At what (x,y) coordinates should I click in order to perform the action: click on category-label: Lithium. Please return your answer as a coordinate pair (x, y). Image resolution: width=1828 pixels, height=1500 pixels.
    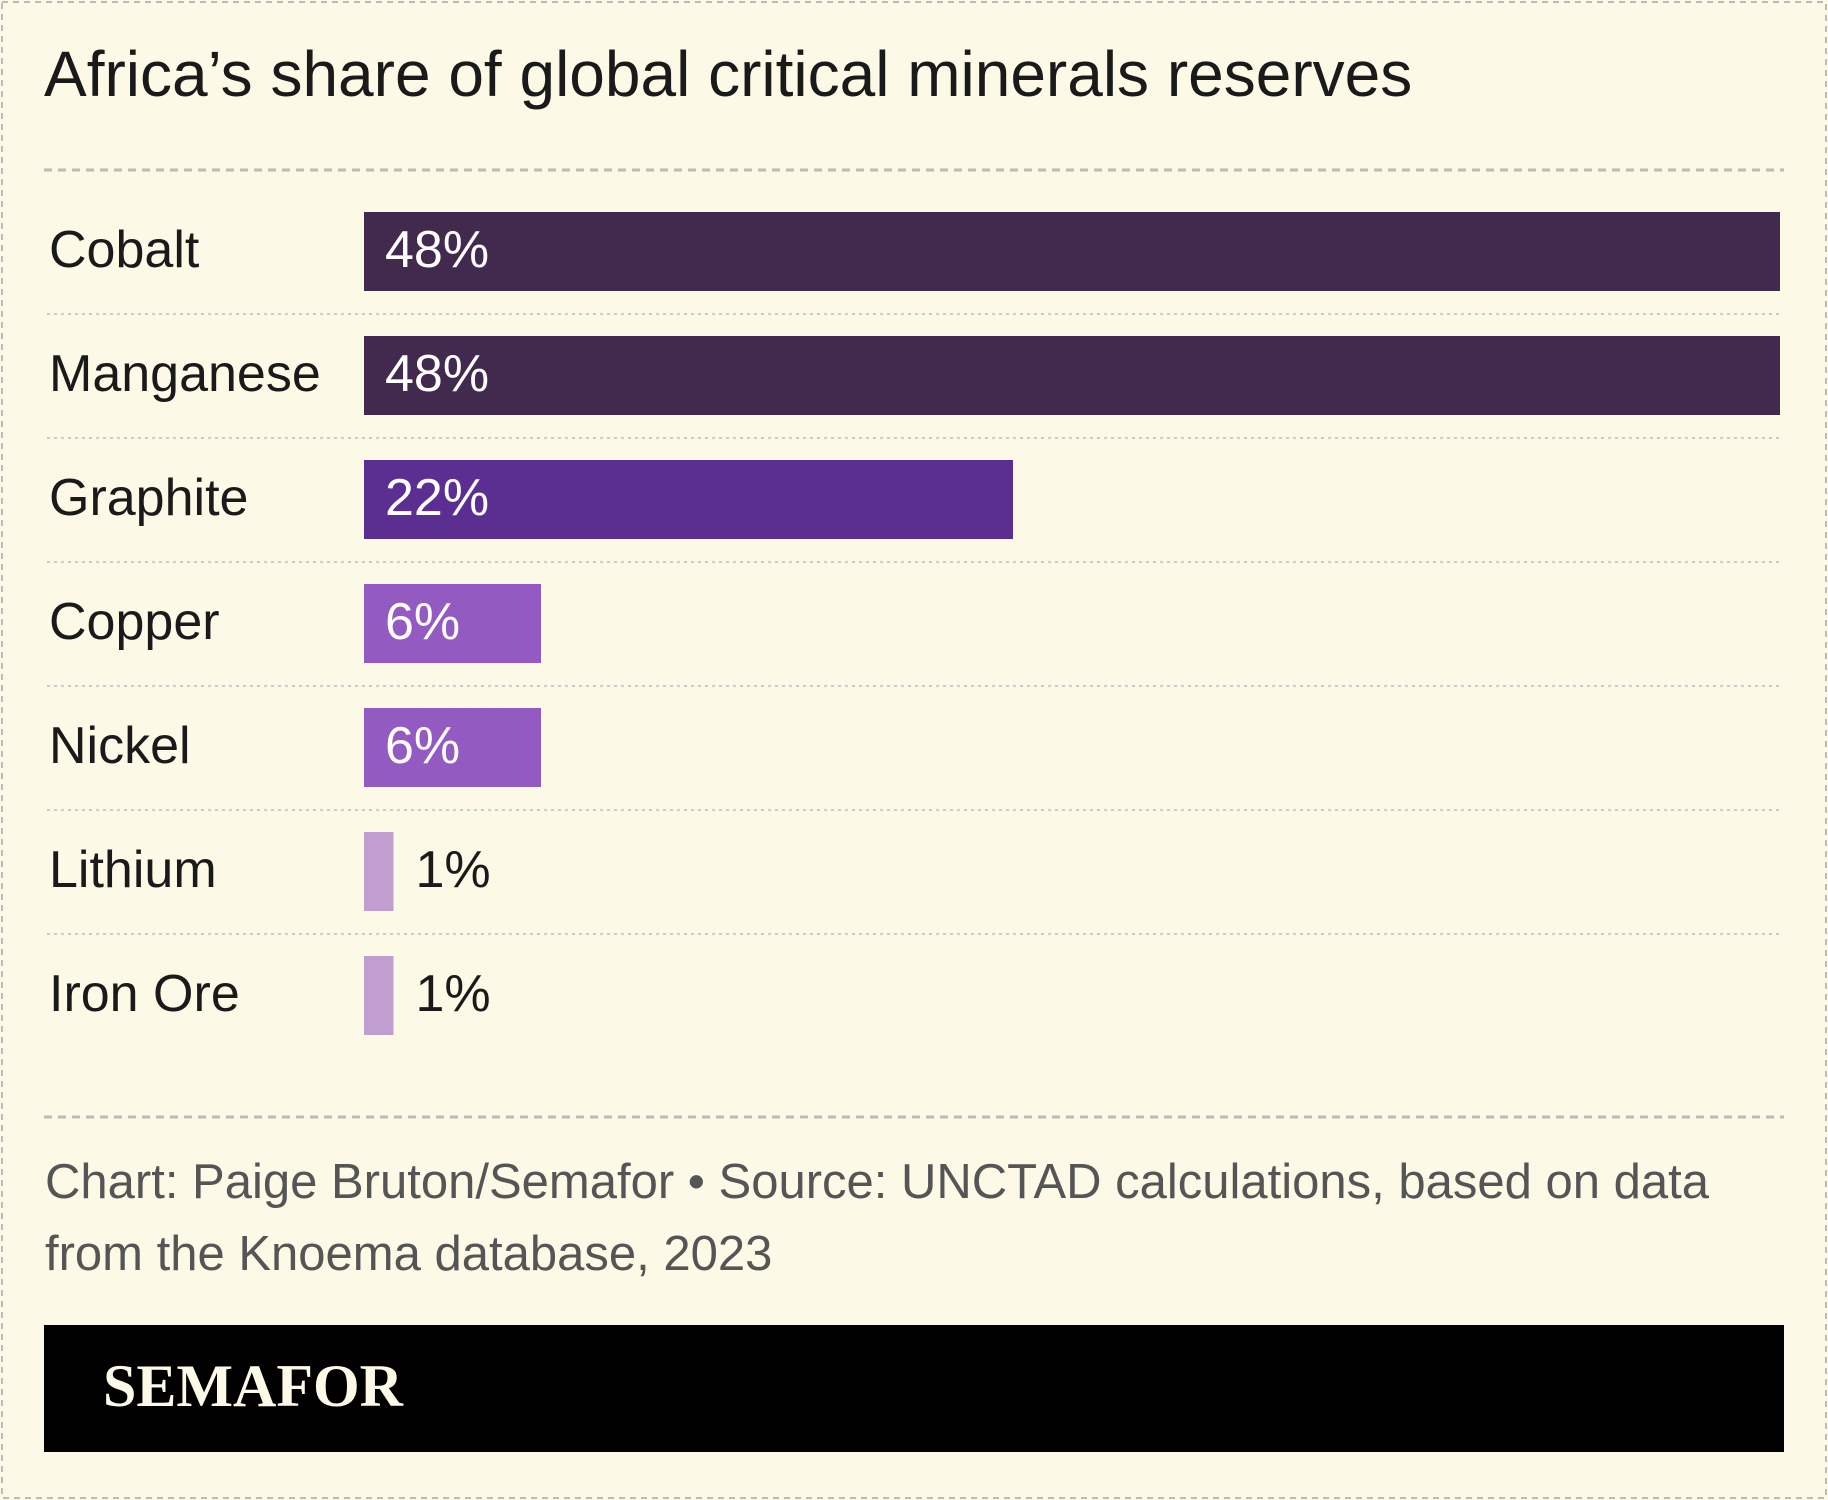
    Looking at the image, I should click on (133, 870).